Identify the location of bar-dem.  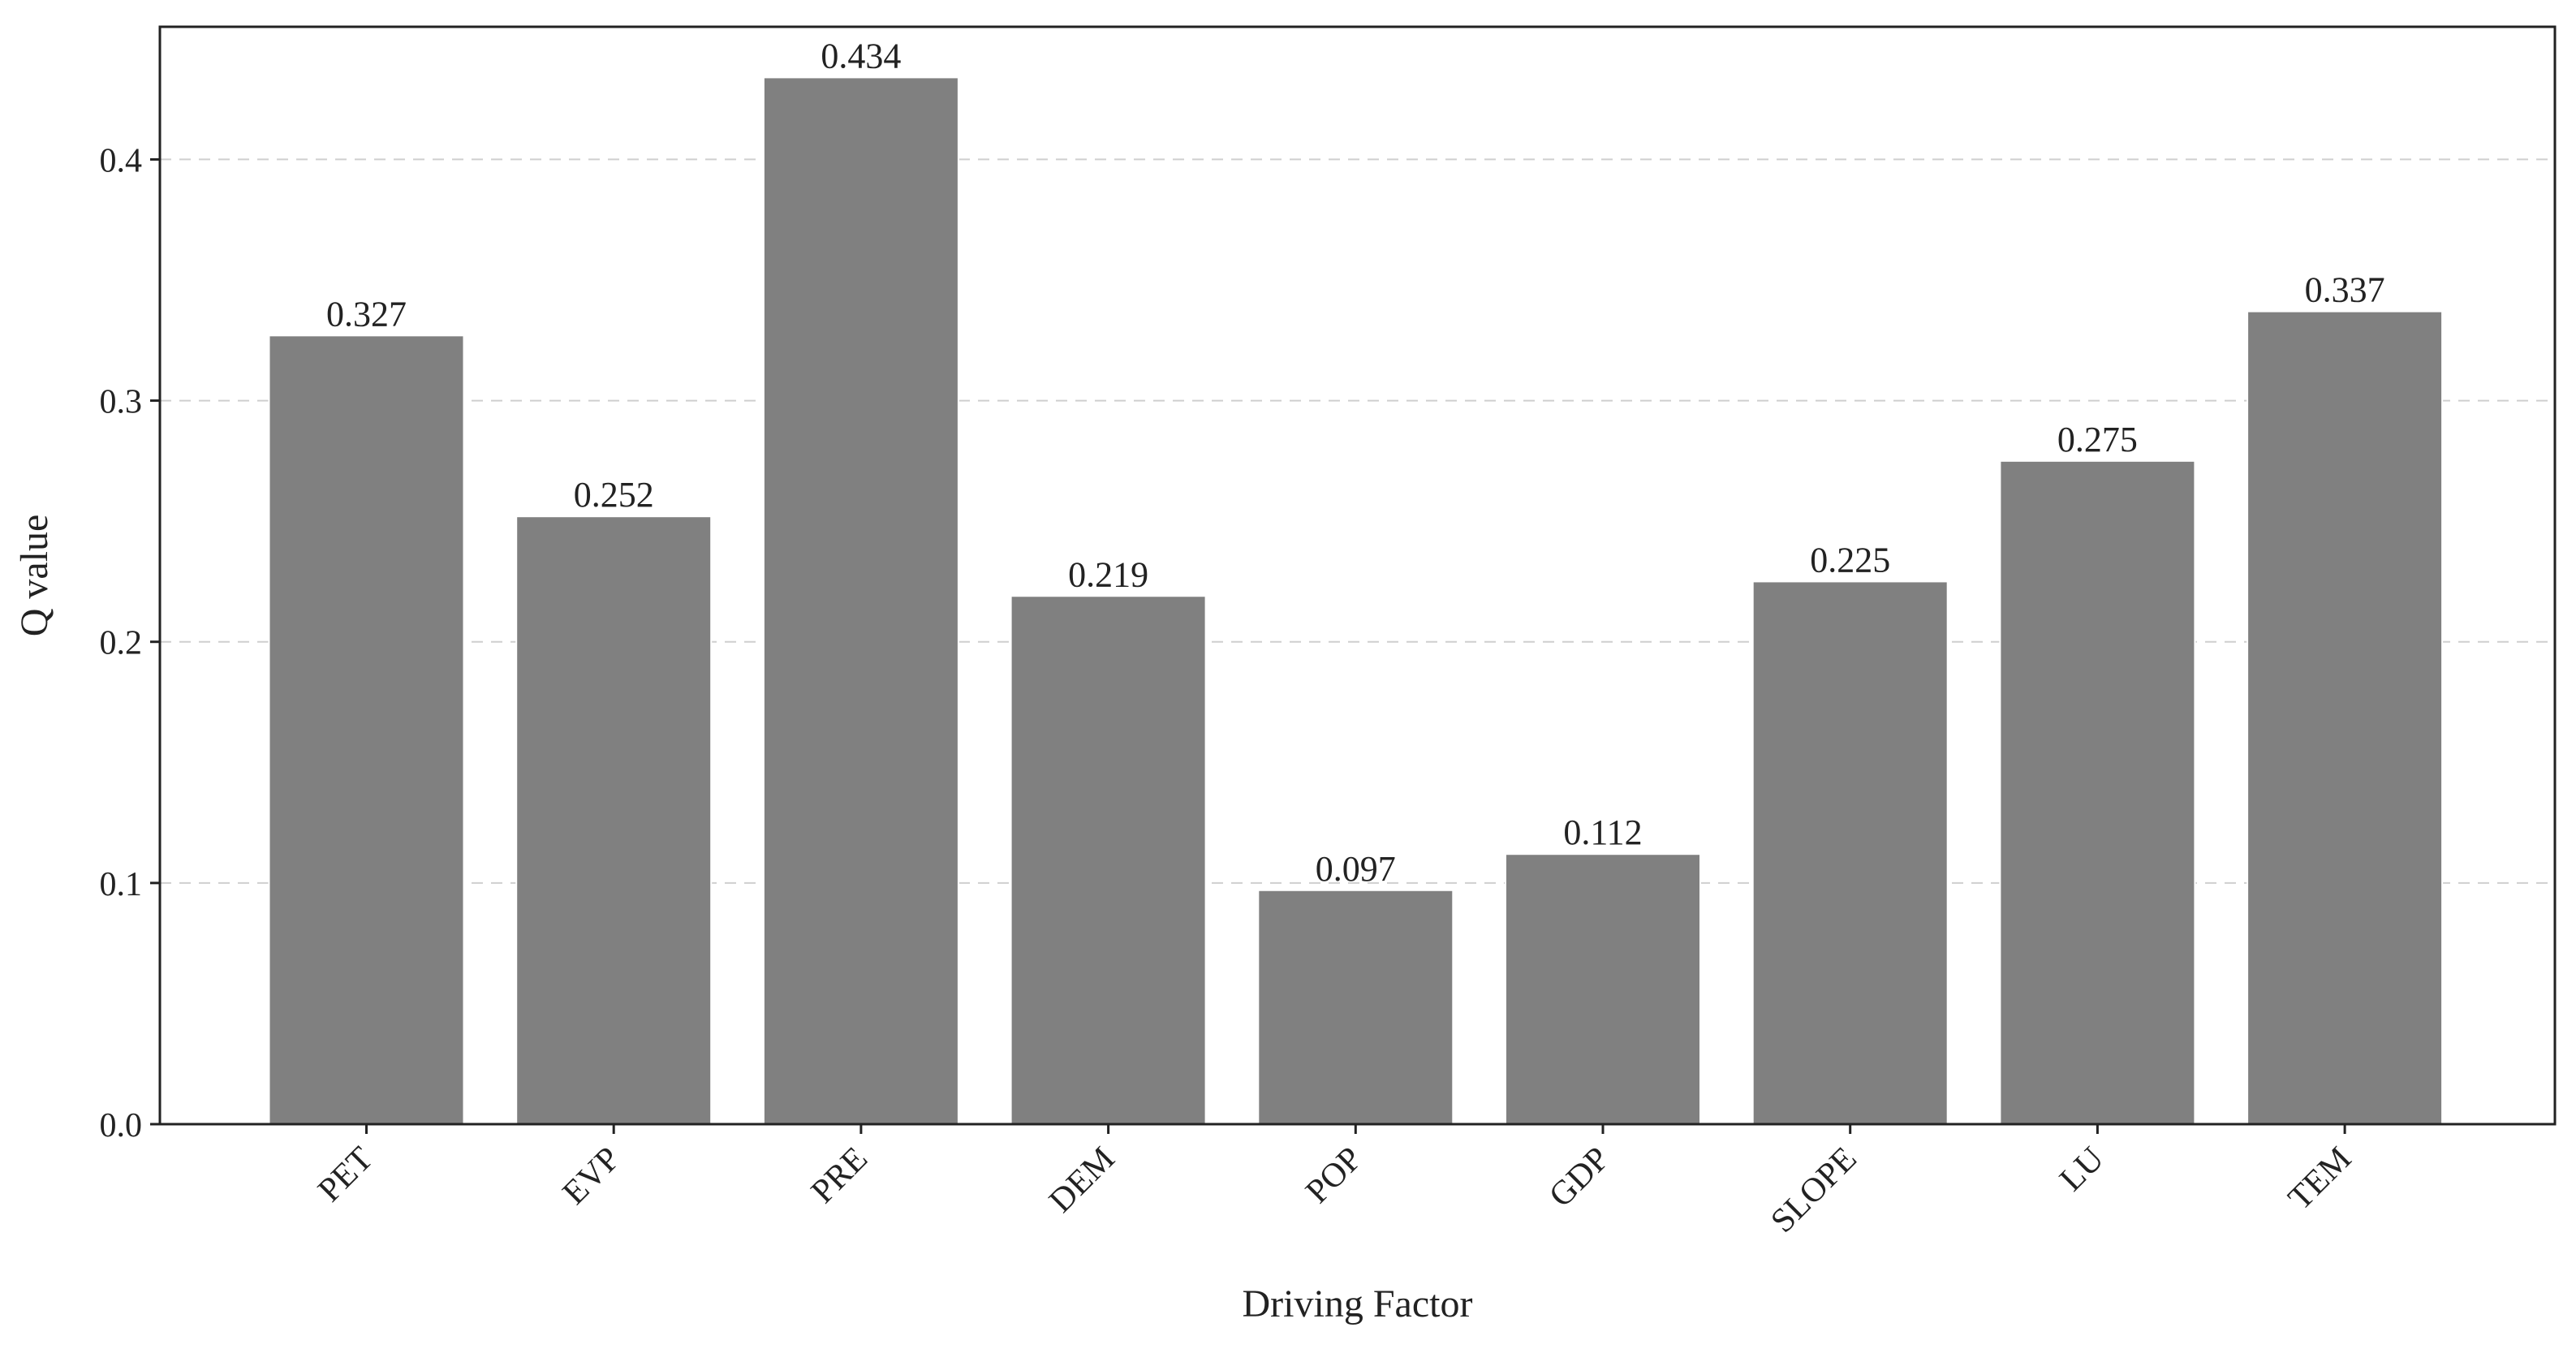
(1108, 860).